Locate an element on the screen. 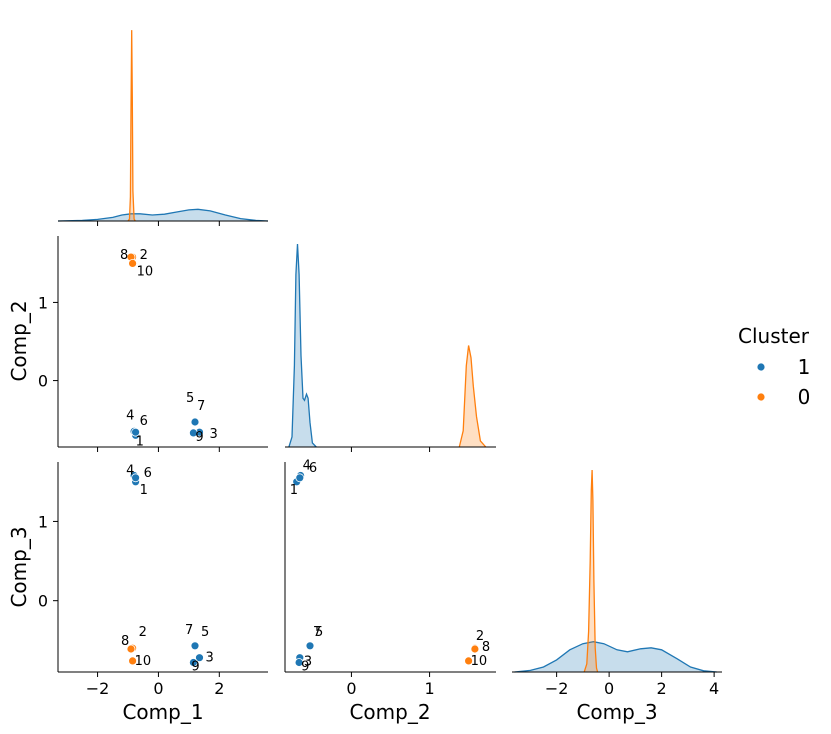 The width and height of the screenshot is (831, 734). point-label-c1c2-2: 2 is located at coordinates (144, 255).